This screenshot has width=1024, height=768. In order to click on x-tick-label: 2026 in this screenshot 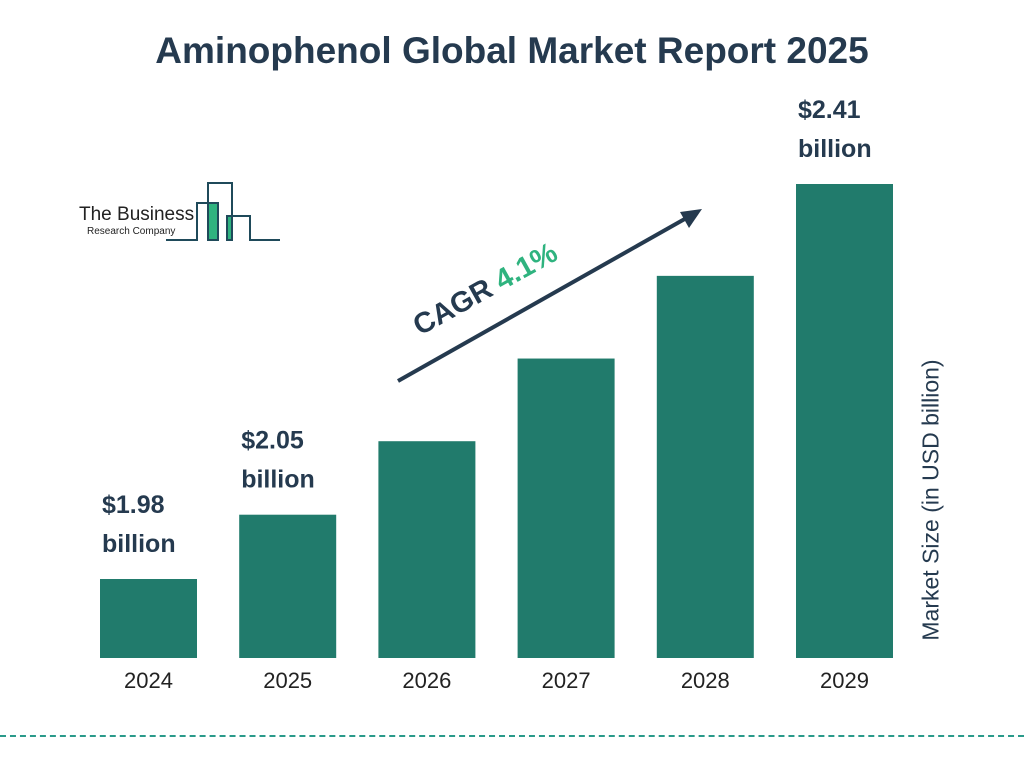, I will do `click(426, 680)`.